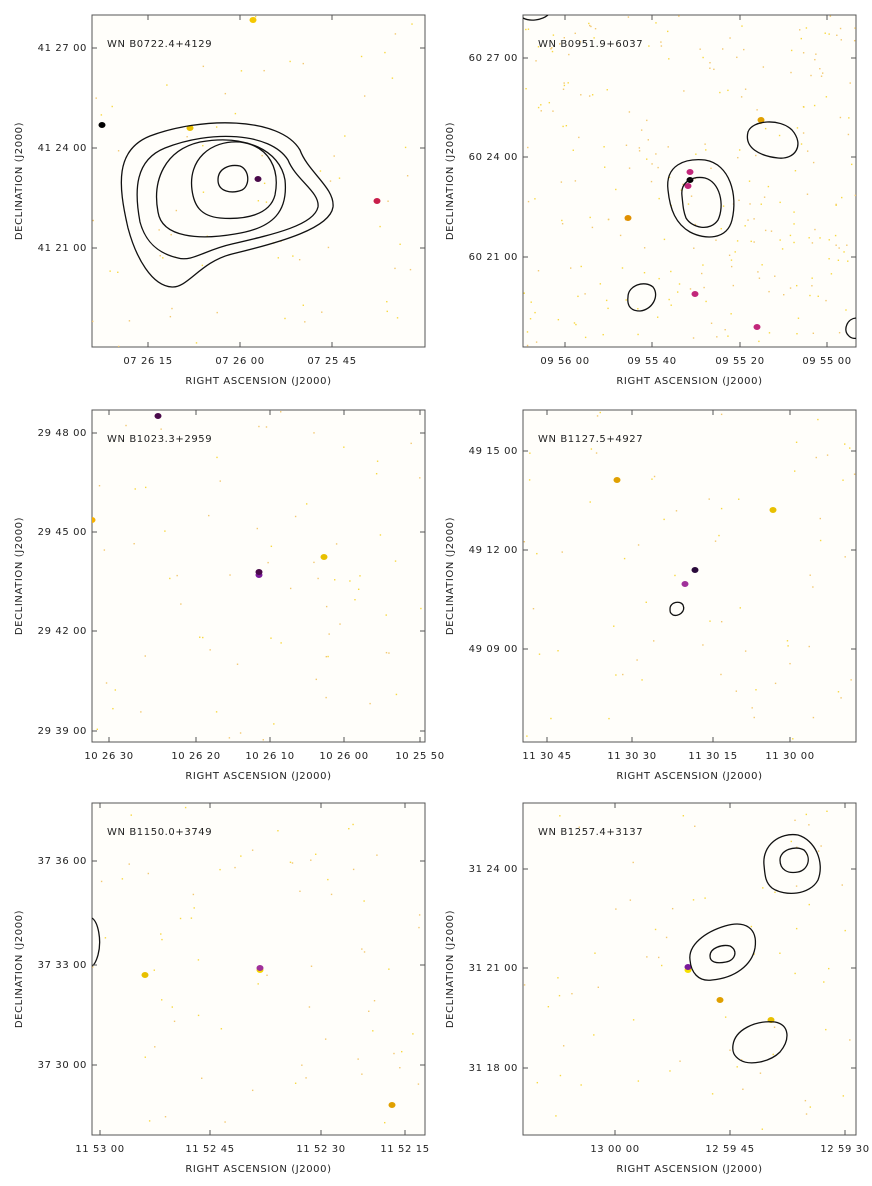  I want to click on y-tick-label: 37 33 00, so click(62, 965).